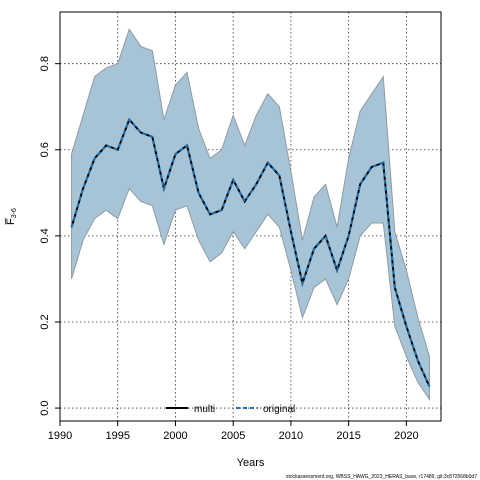 This screenshot has width=480, height=480. Describe the element at coordinates (348, 436) in the screenshot. I see `x-tick-label: 2015` at that location.